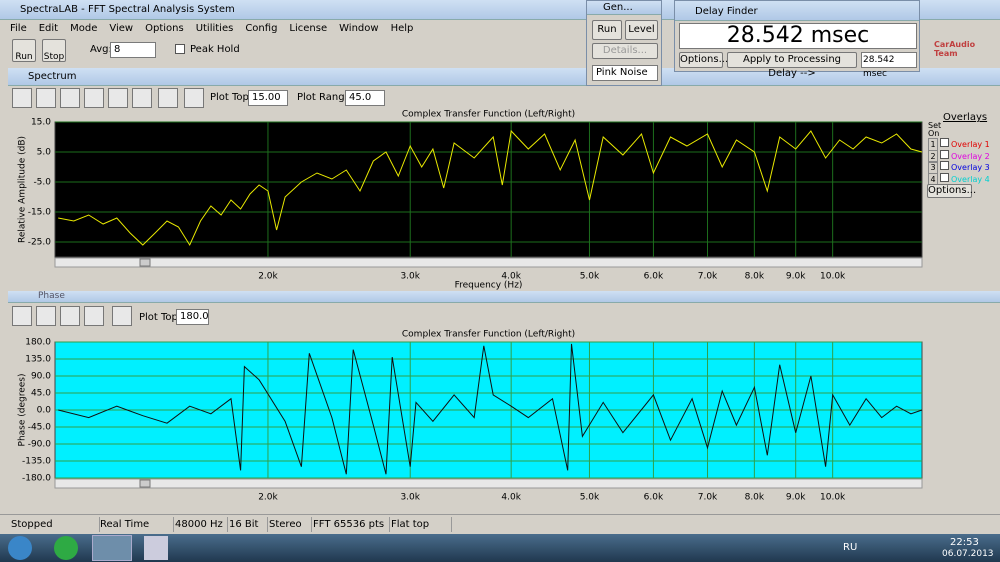  Describe the element at coordinates (500, 548) in the screenshot. I see `taskbar: RU 22:53 06.07.2013` at that location.